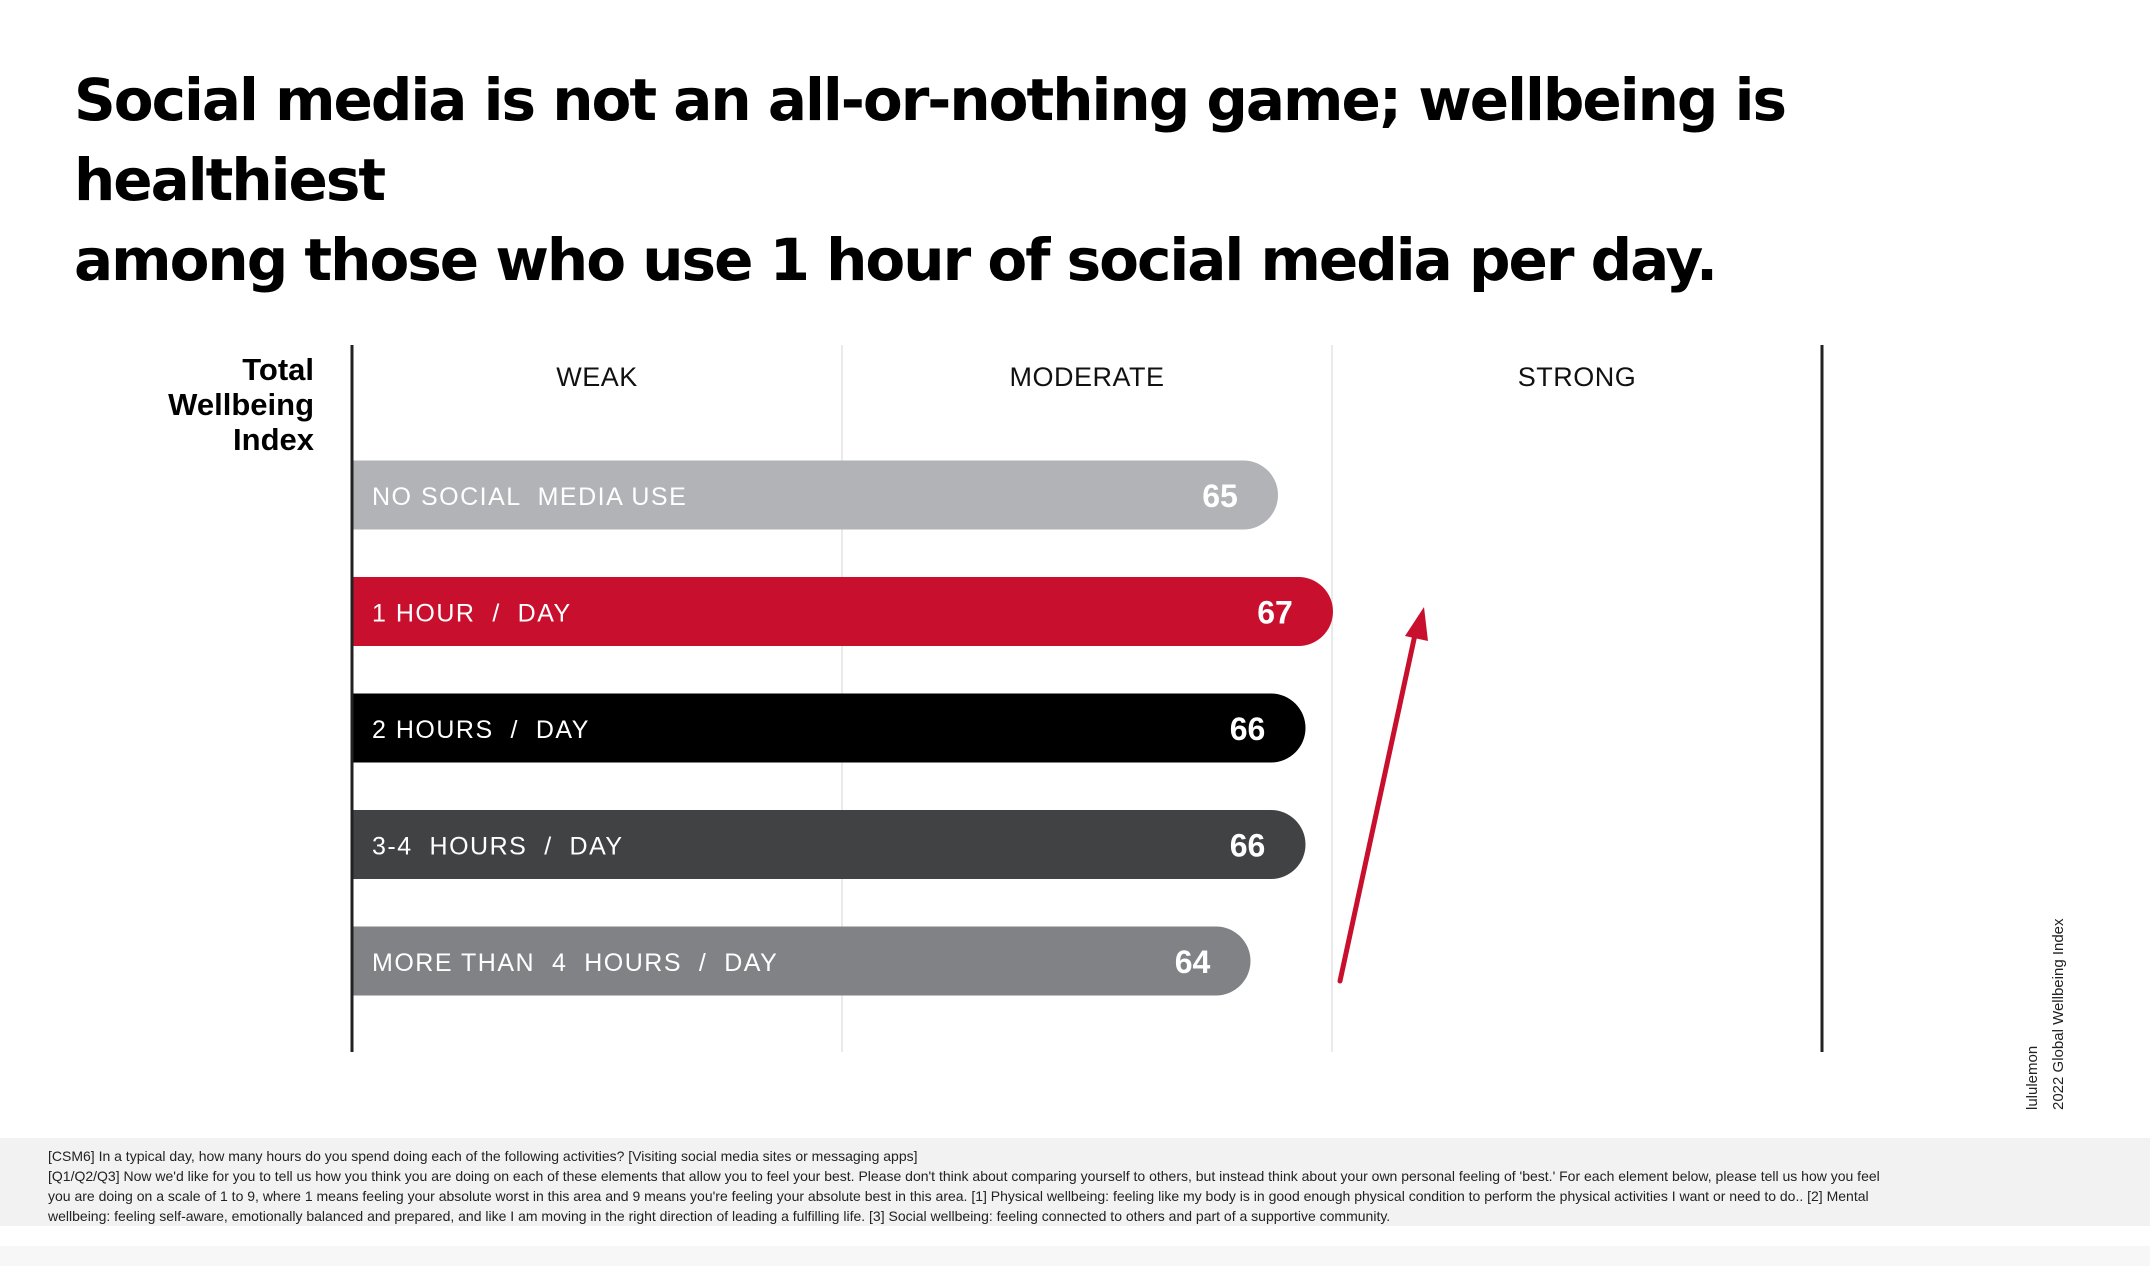  What do you see at coordinates (2046, 1014) in the screenshot?
I see `source-note: lululemon 2022 Global Wellbeing Index` at bounding box center [2046, 1014].